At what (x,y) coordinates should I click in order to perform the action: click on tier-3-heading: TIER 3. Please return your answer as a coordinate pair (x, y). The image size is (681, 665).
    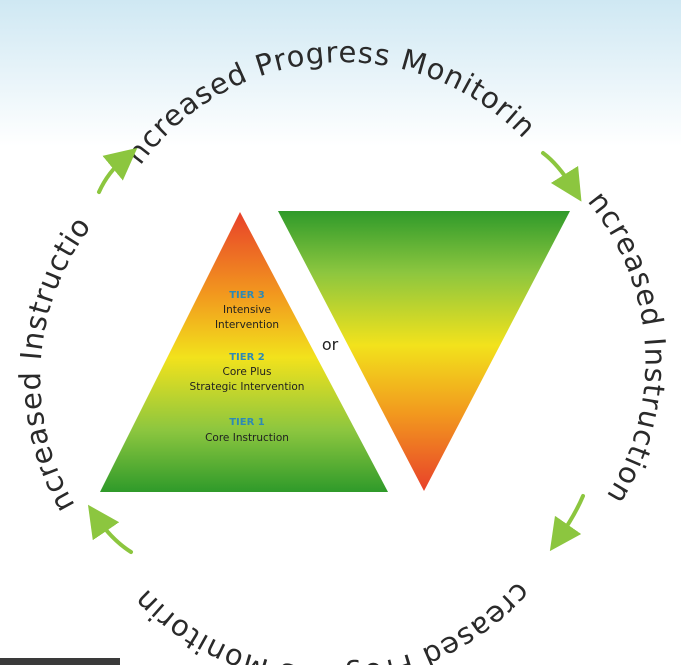
    Looking at the image, I should click on (247, 295).